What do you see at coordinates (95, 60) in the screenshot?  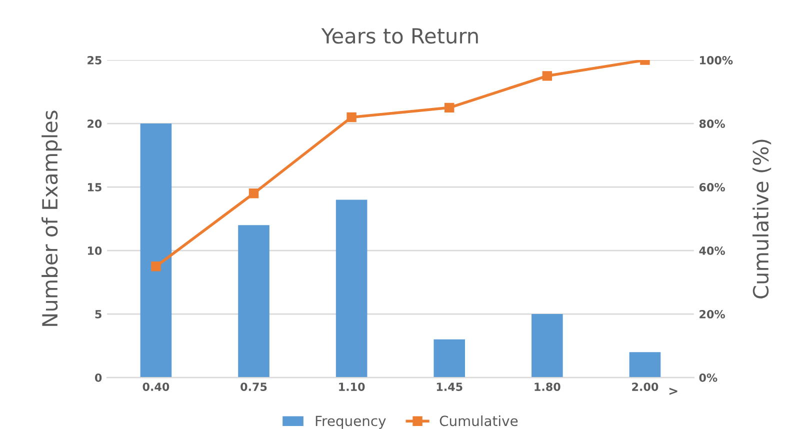 I see `y-tick-label: 25` at bounding box center [95, 60].